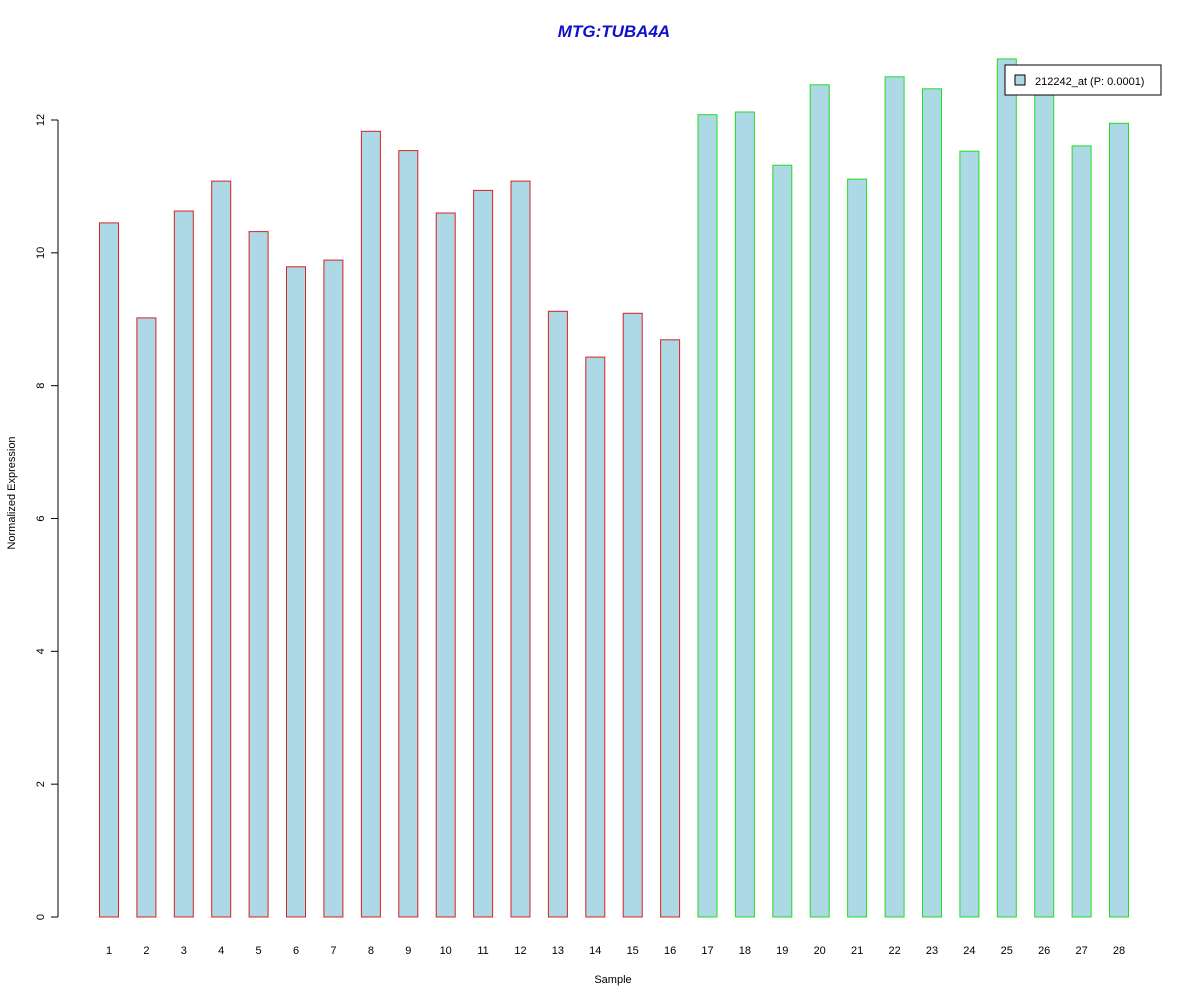  I want to click on x-tick-label: 15, so click(633, 951).